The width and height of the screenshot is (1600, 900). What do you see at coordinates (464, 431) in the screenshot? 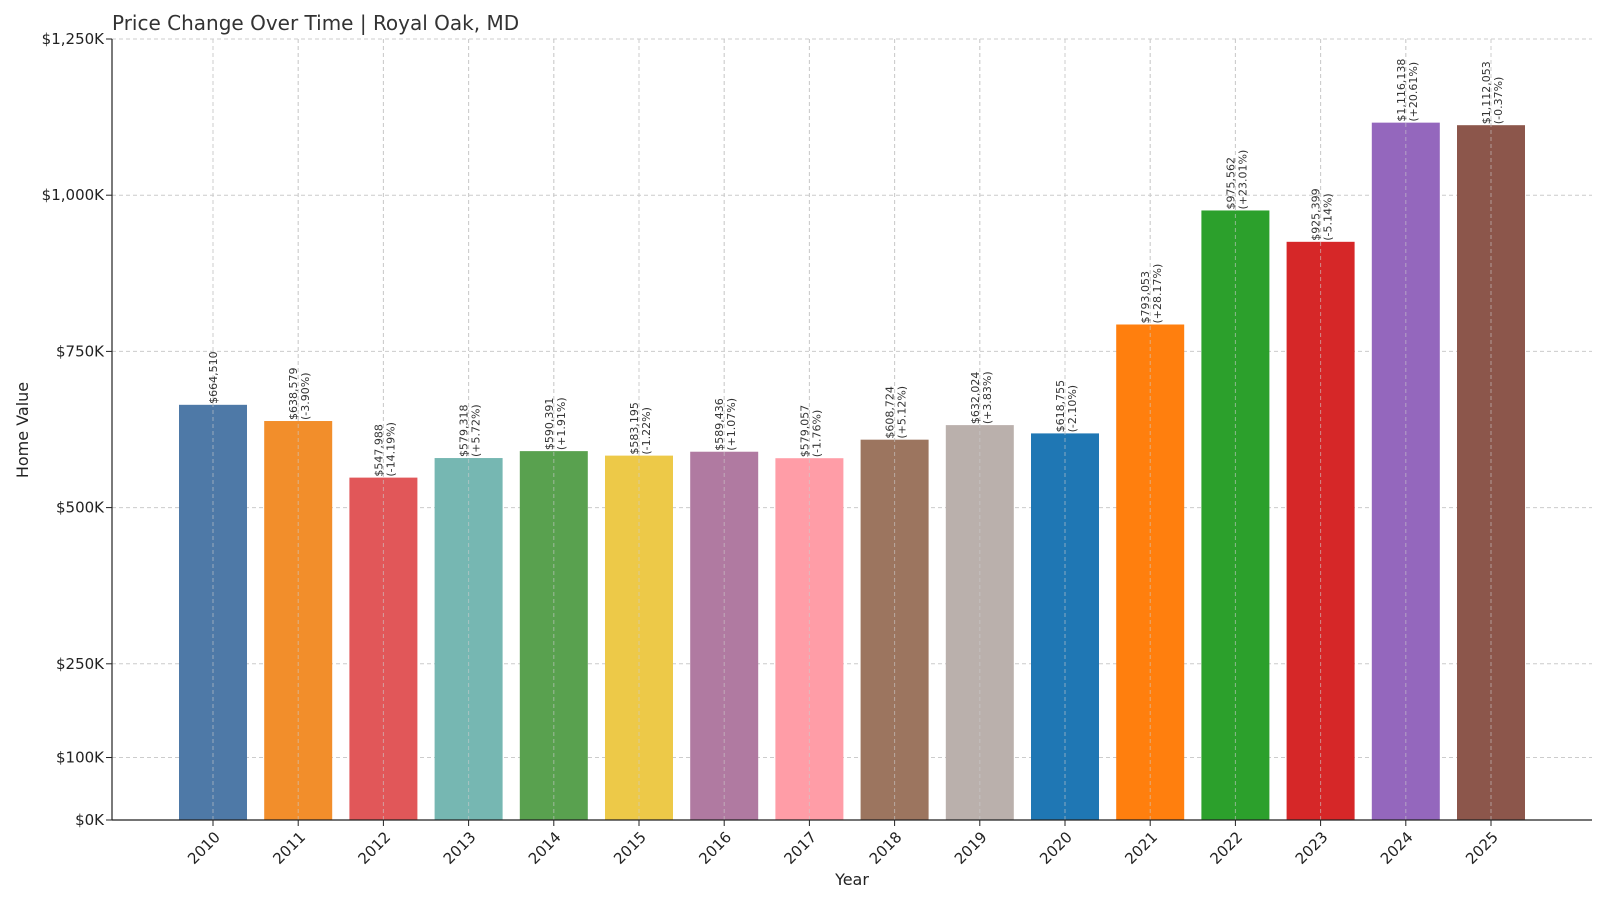
I see `bar-value-label: $579,318` at bounding box center [464, 431].